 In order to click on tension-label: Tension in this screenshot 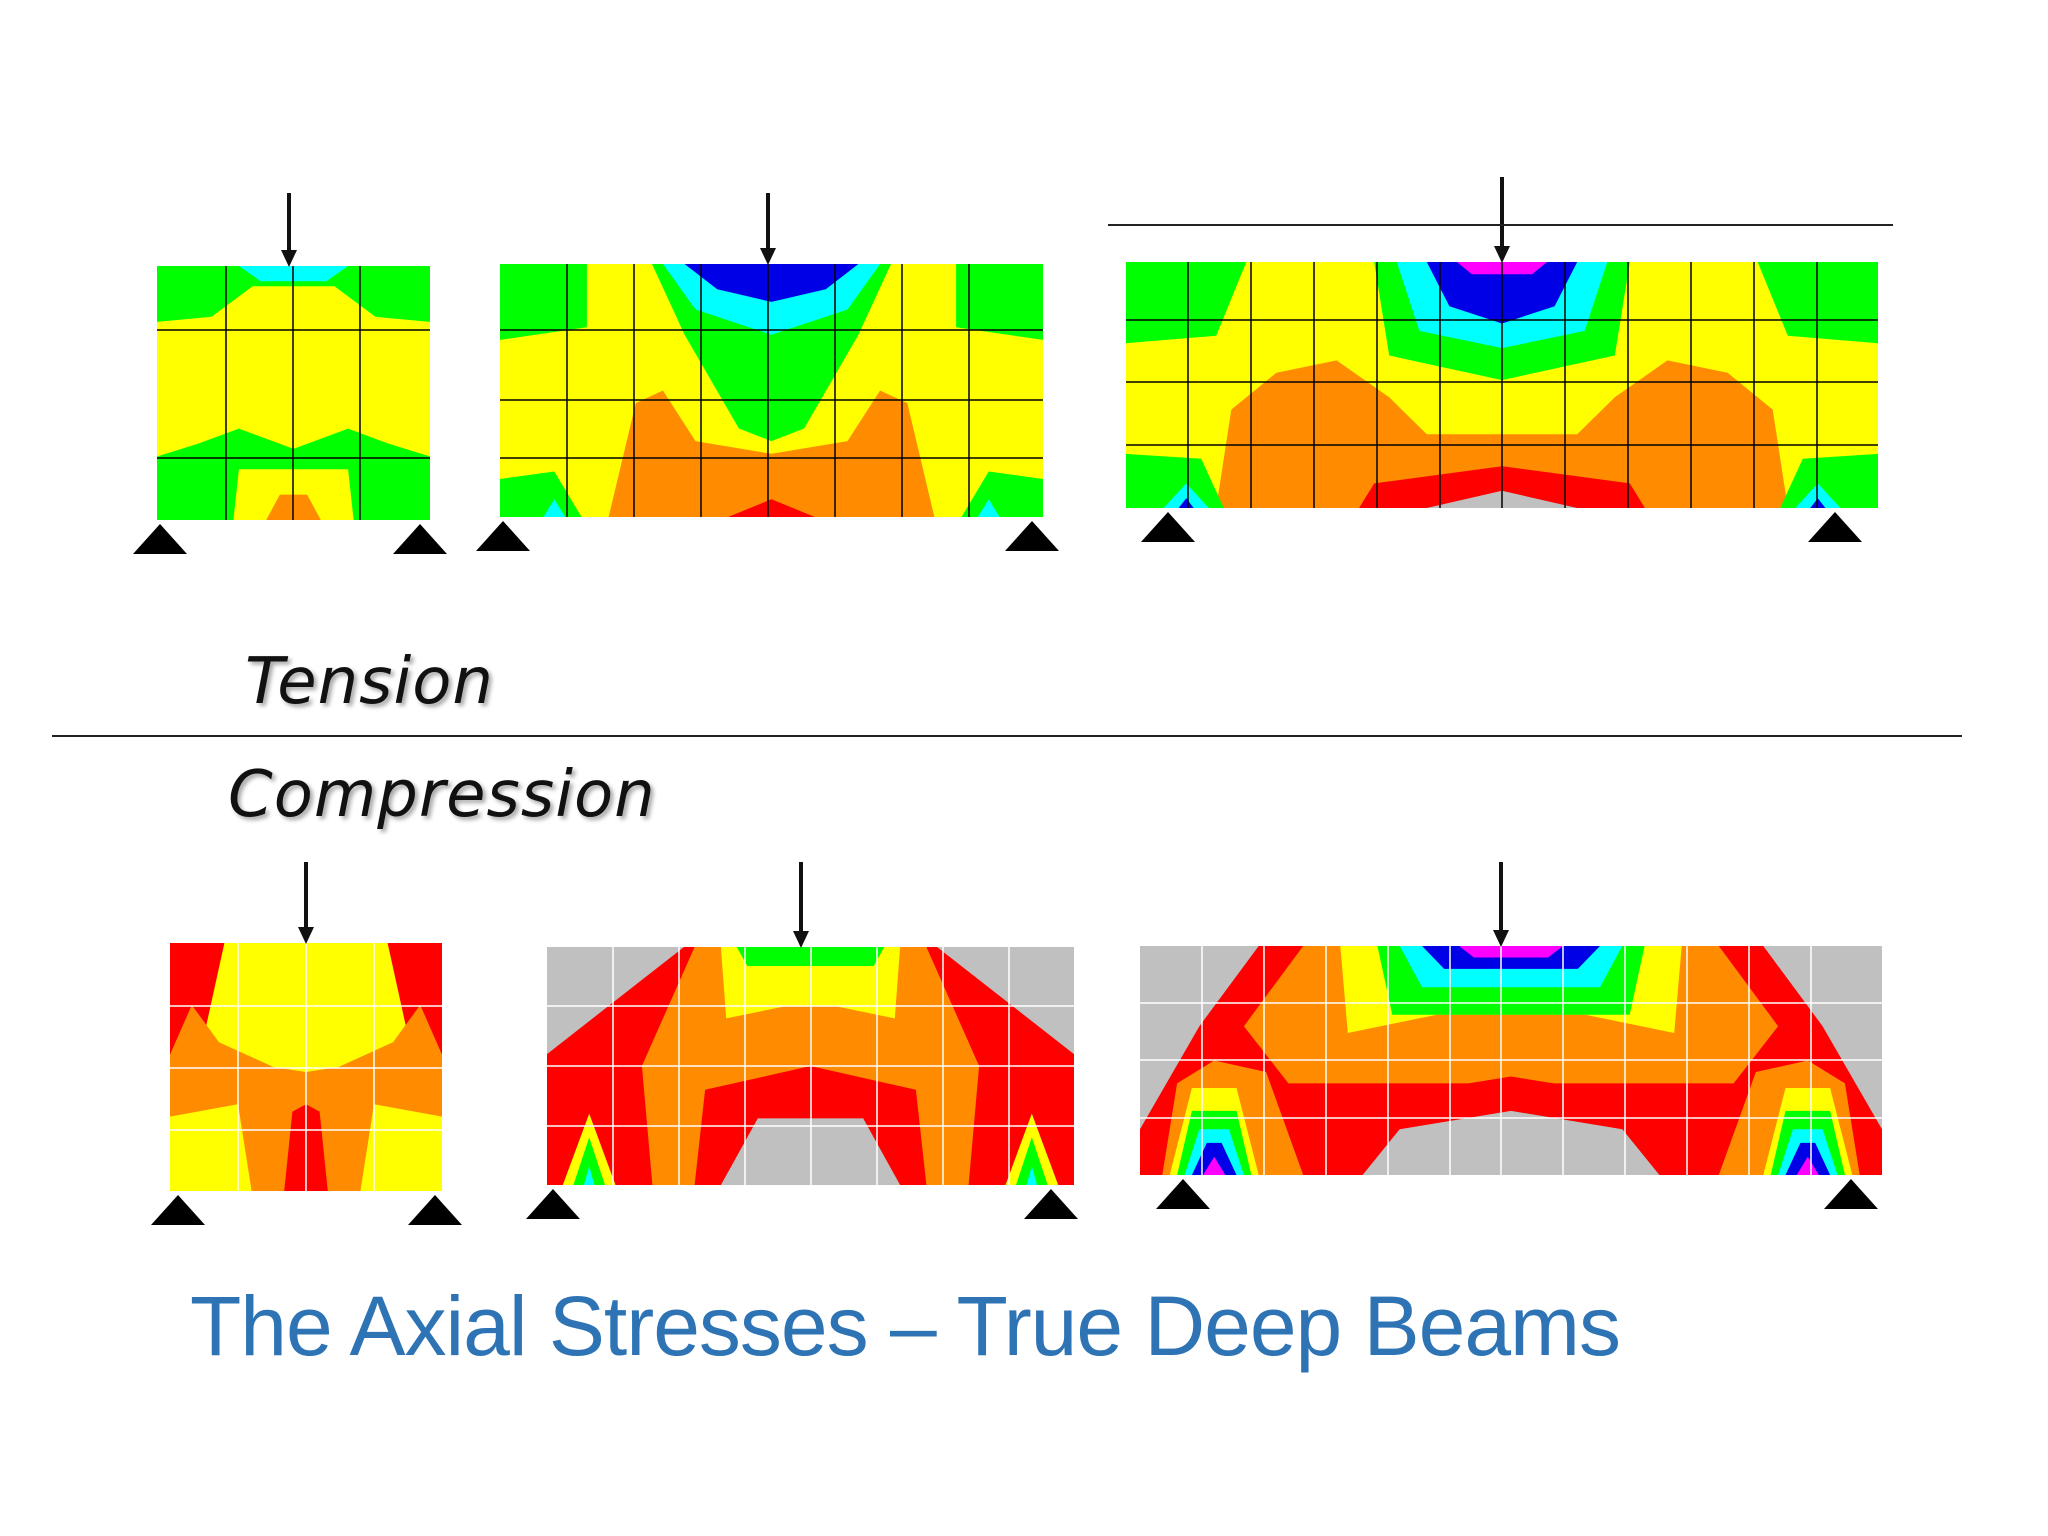, I will do `click(369, 682)`.